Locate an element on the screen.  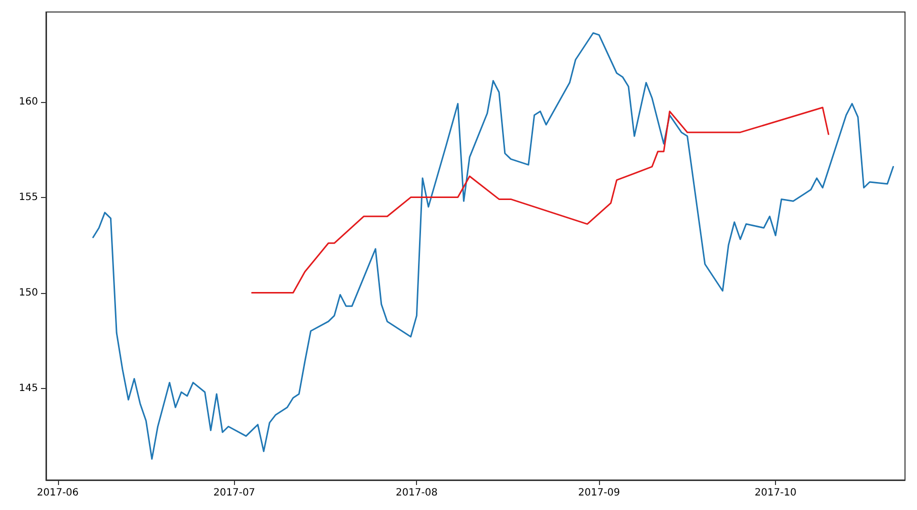
x-tick-label: 2017-06 is located at coordinates (57, 493).